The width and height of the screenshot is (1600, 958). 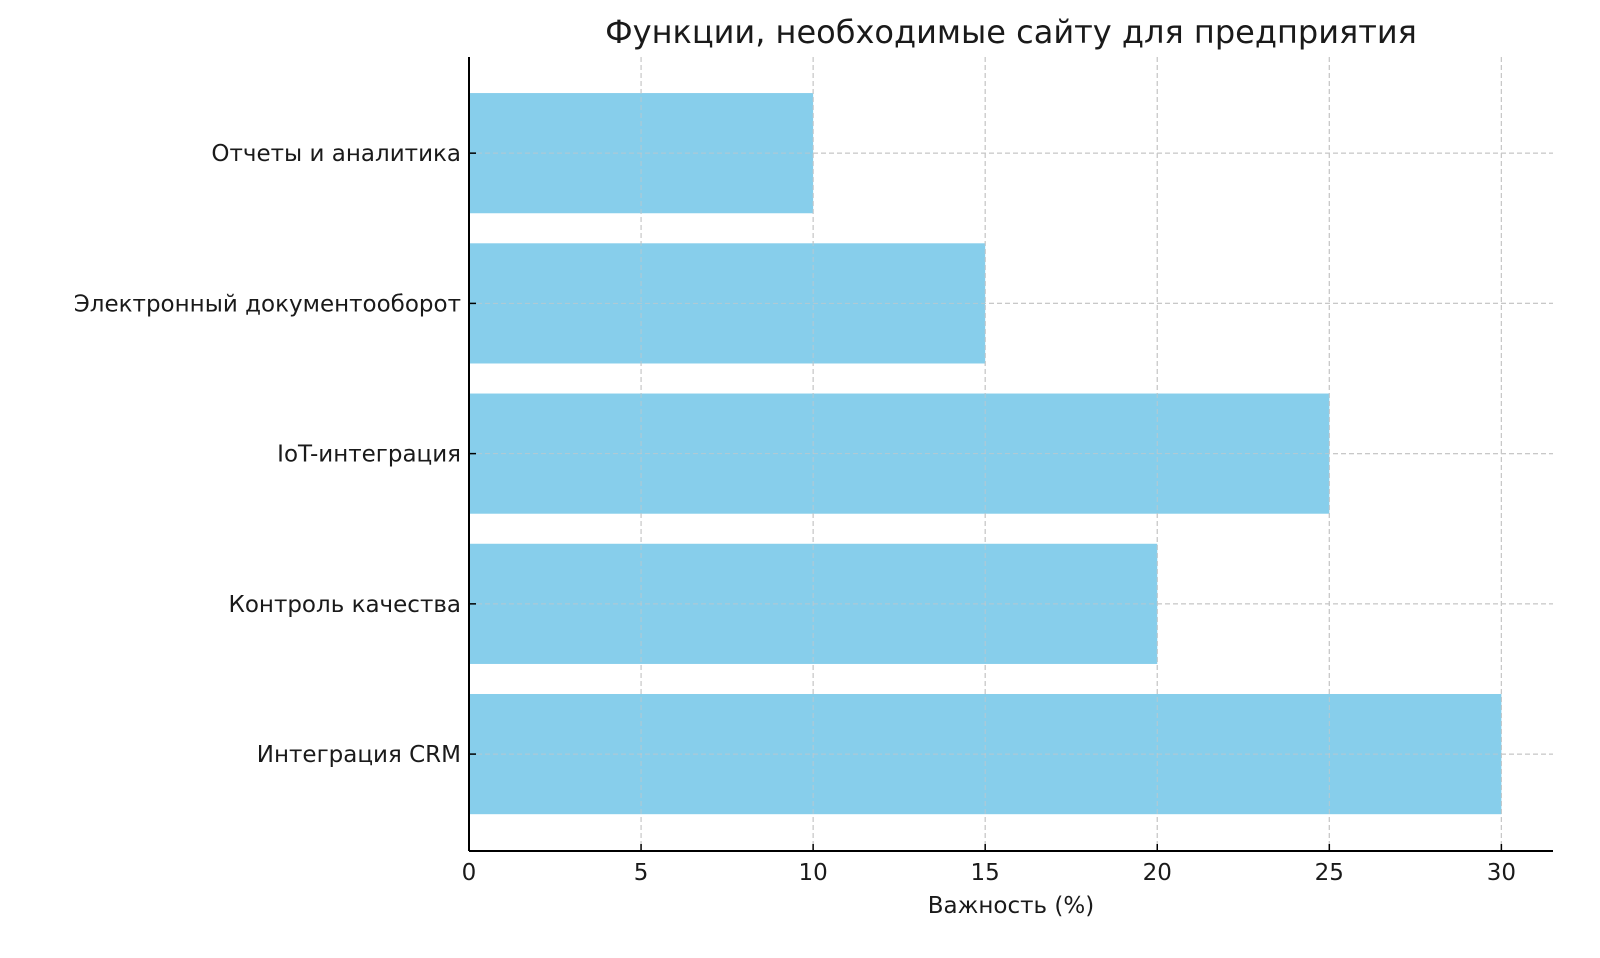 What do you see at coordinates (469, 873) in the screenshot?
I see `x-tick-label: 0` at bounding box center [469, 873].